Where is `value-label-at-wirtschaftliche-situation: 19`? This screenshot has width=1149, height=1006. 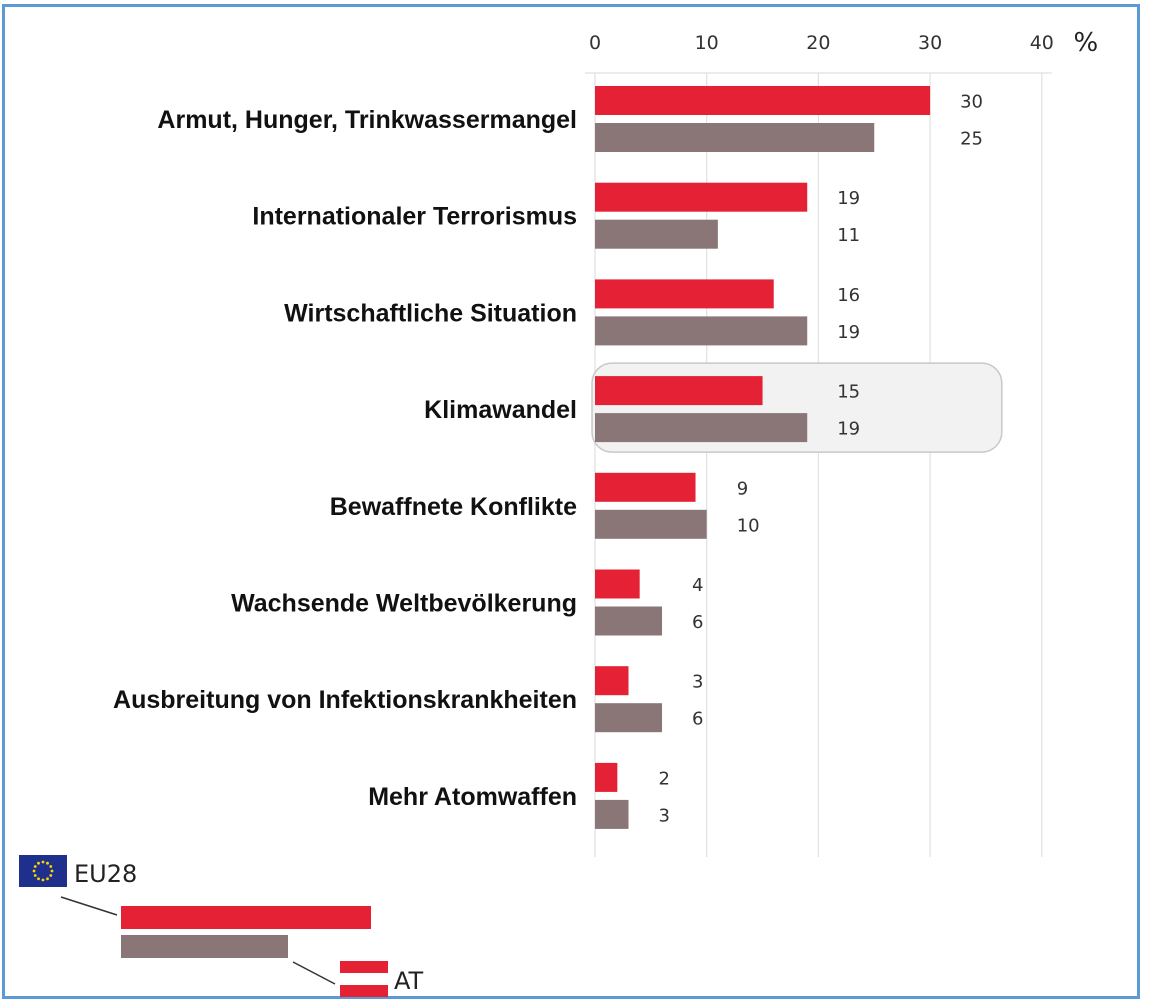 value-label-at-wirtschaftliche-situation: 19 is located at coordinates (848, 332).